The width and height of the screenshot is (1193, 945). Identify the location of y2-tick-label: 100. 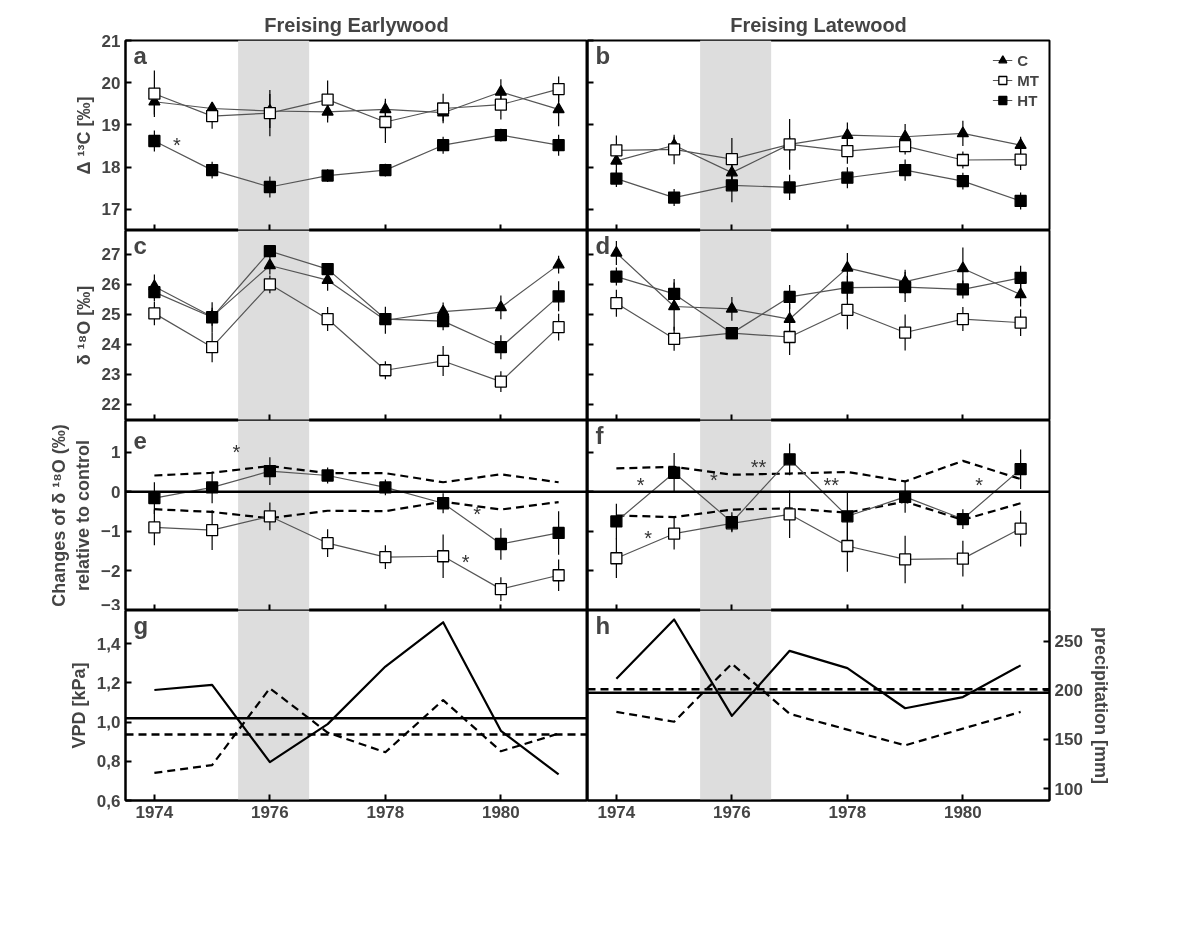
(1068, 789).